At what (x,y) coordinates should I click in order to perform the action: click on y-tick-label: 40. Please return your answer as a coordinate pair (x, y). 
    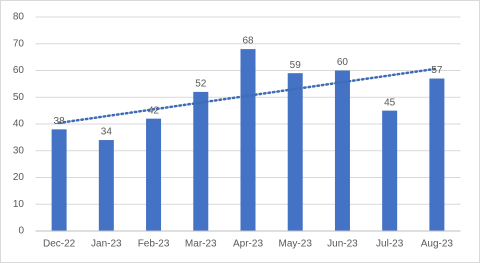
    Looking at the image, I should click on (19, 124).